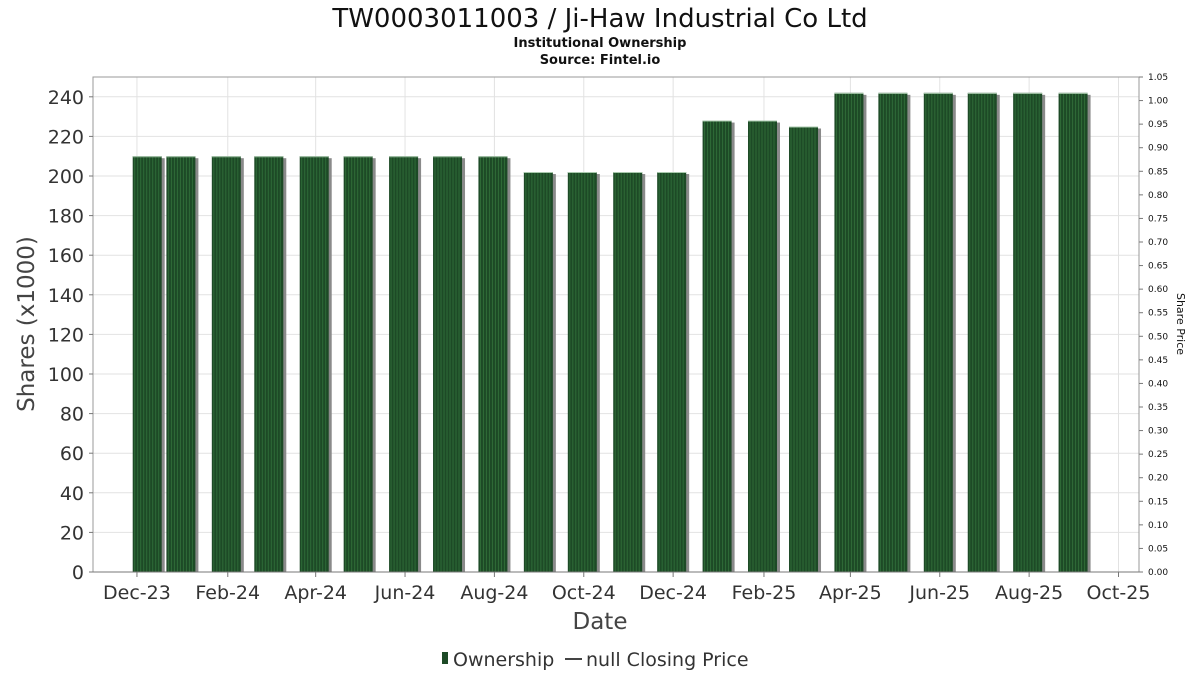 The width and height of the screenshot is (1200, 675). What do you see at coordinates (72, 415) in the screenshot?
I see `y-tick-label: 80` at bounding box center [72, 415].